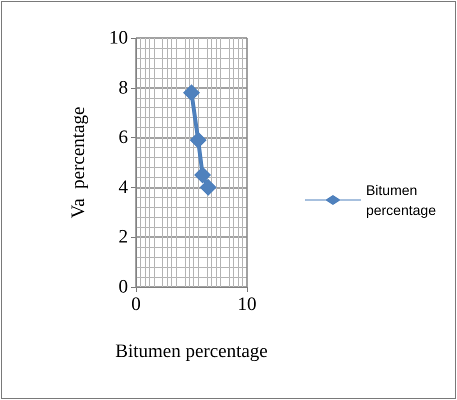 The image size is (457, 400). What do you see at coordinates (78, 162) in the screenshot?
I see `y-axis-title: Va percentage` at bounding box center [78, 162].